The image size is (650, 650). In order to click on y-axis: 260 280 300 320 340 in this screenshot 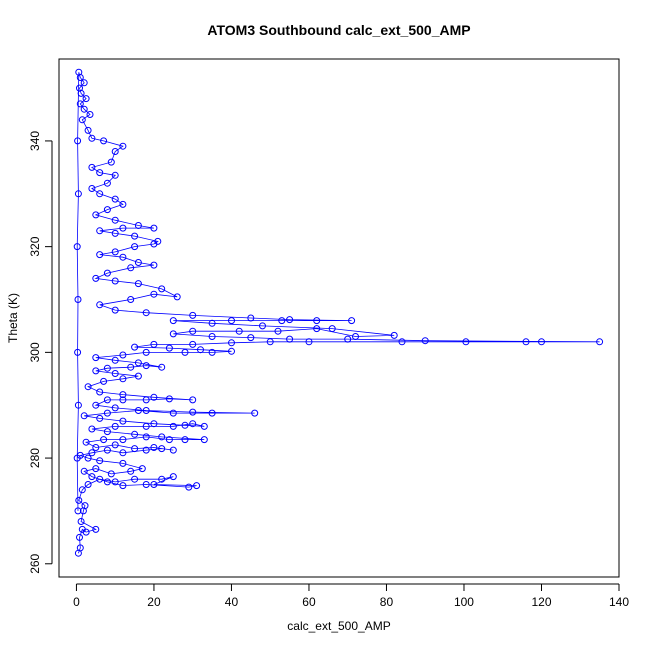, I will do `click(40, 352)`.